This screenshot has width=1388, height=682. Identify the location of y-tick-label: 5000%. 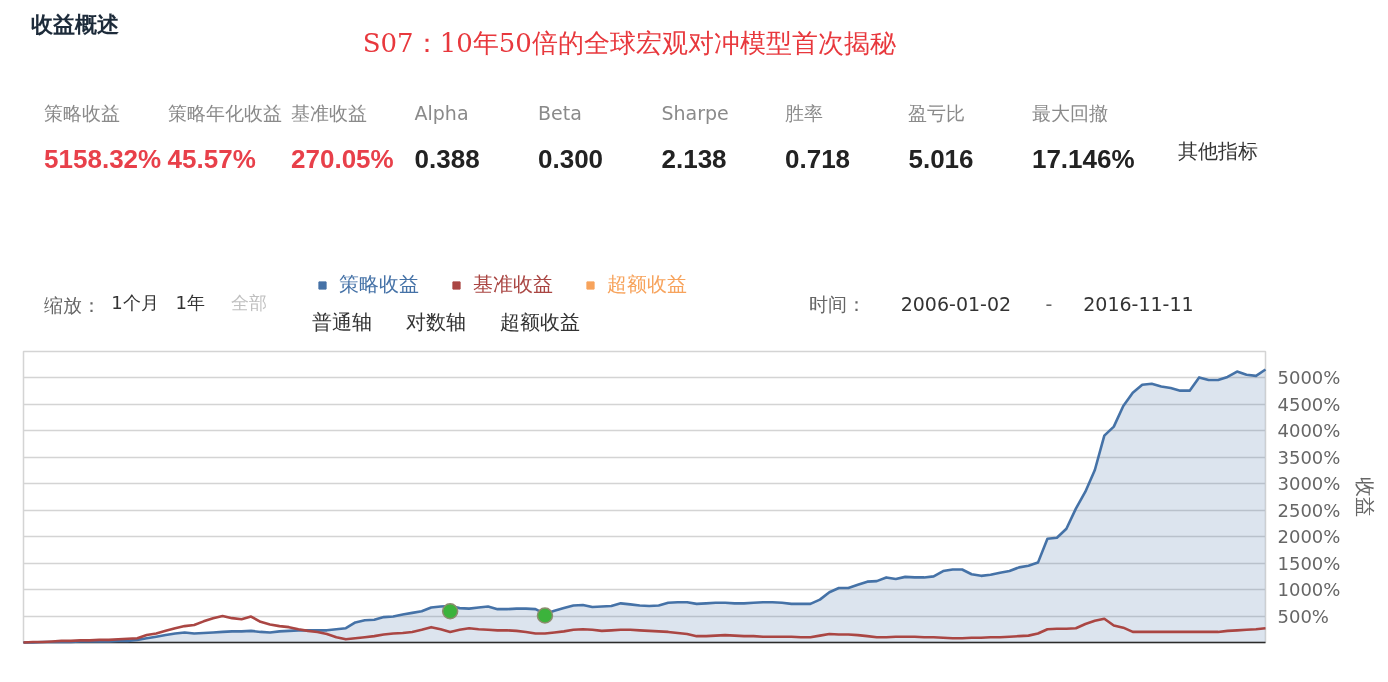
(1309, 378).